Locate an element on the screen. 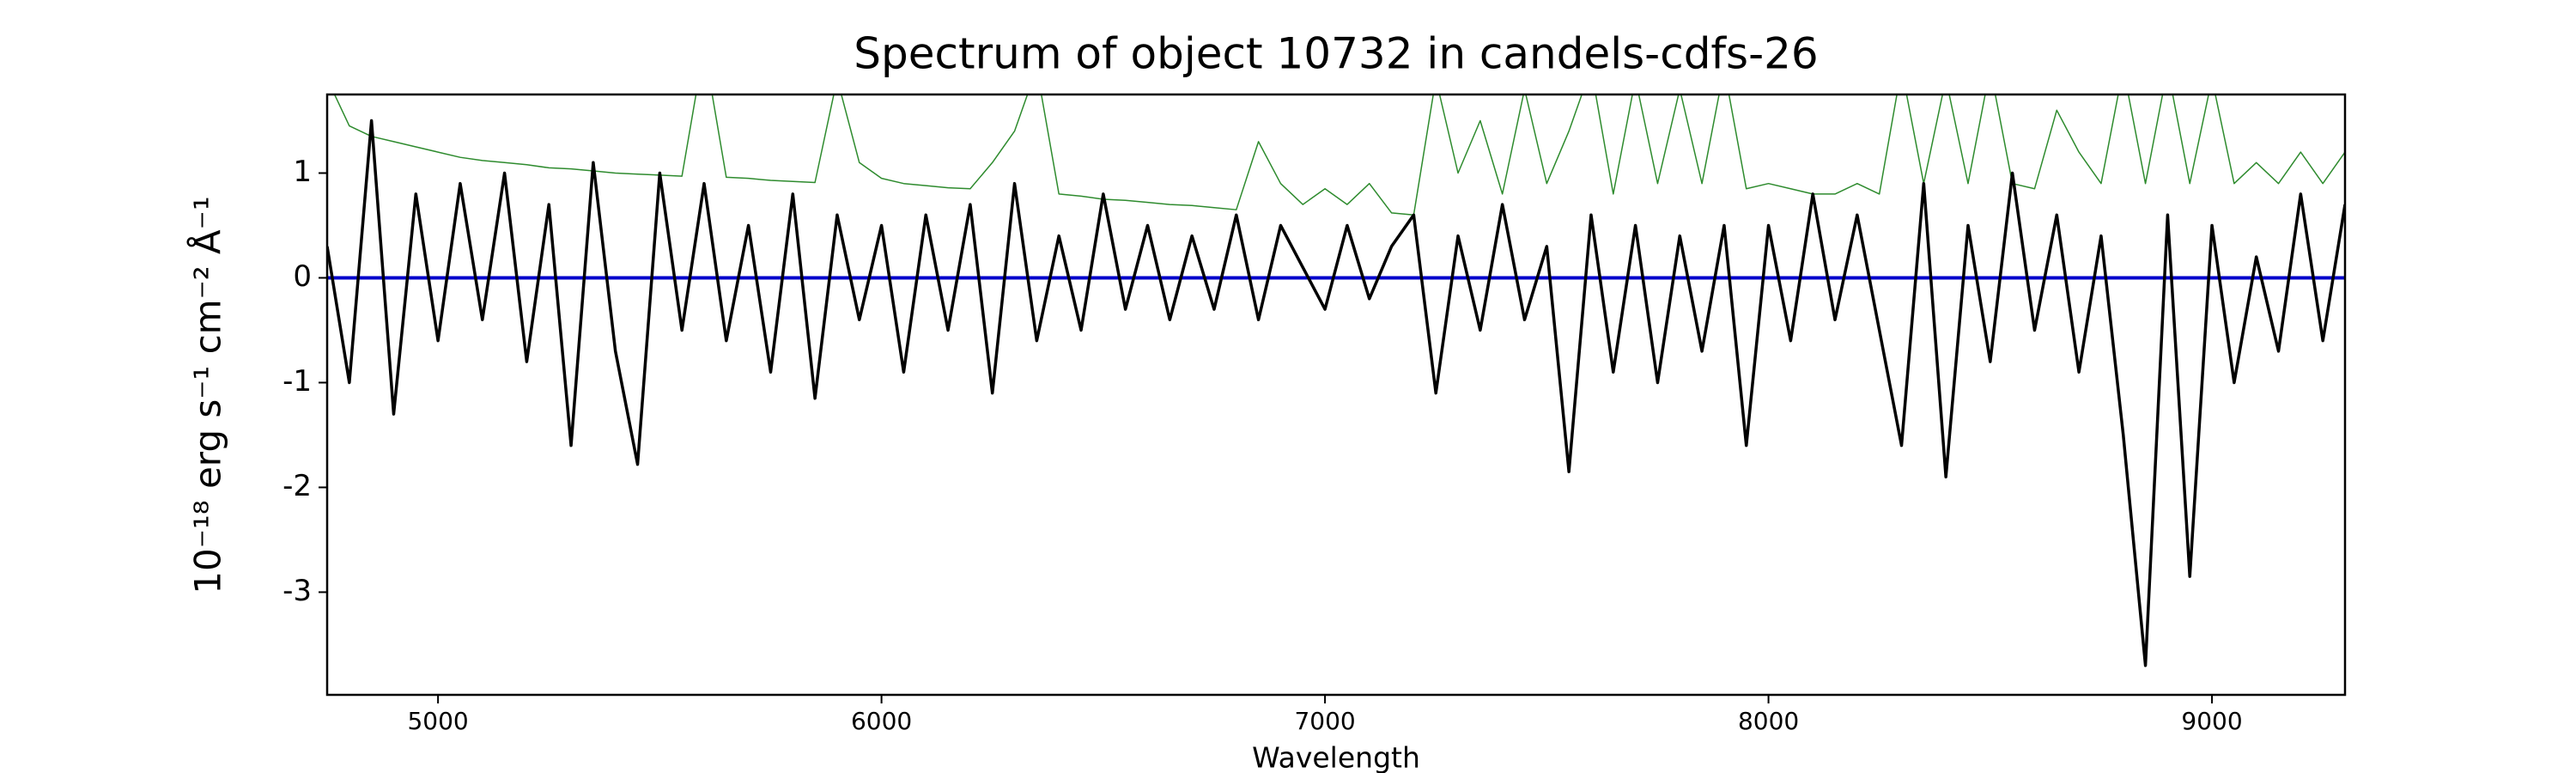 This screenshot has height=773, width=2576. y-tick-label: 0 is located at coordinates (302, 276).